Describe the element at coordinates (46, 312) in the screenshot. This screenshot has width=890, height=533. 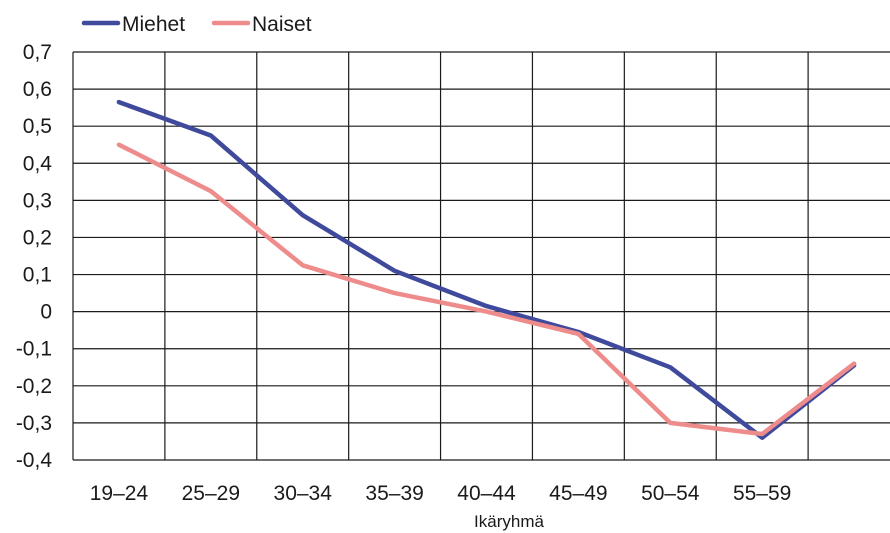
I see `y-tick-label: 0` at that location.